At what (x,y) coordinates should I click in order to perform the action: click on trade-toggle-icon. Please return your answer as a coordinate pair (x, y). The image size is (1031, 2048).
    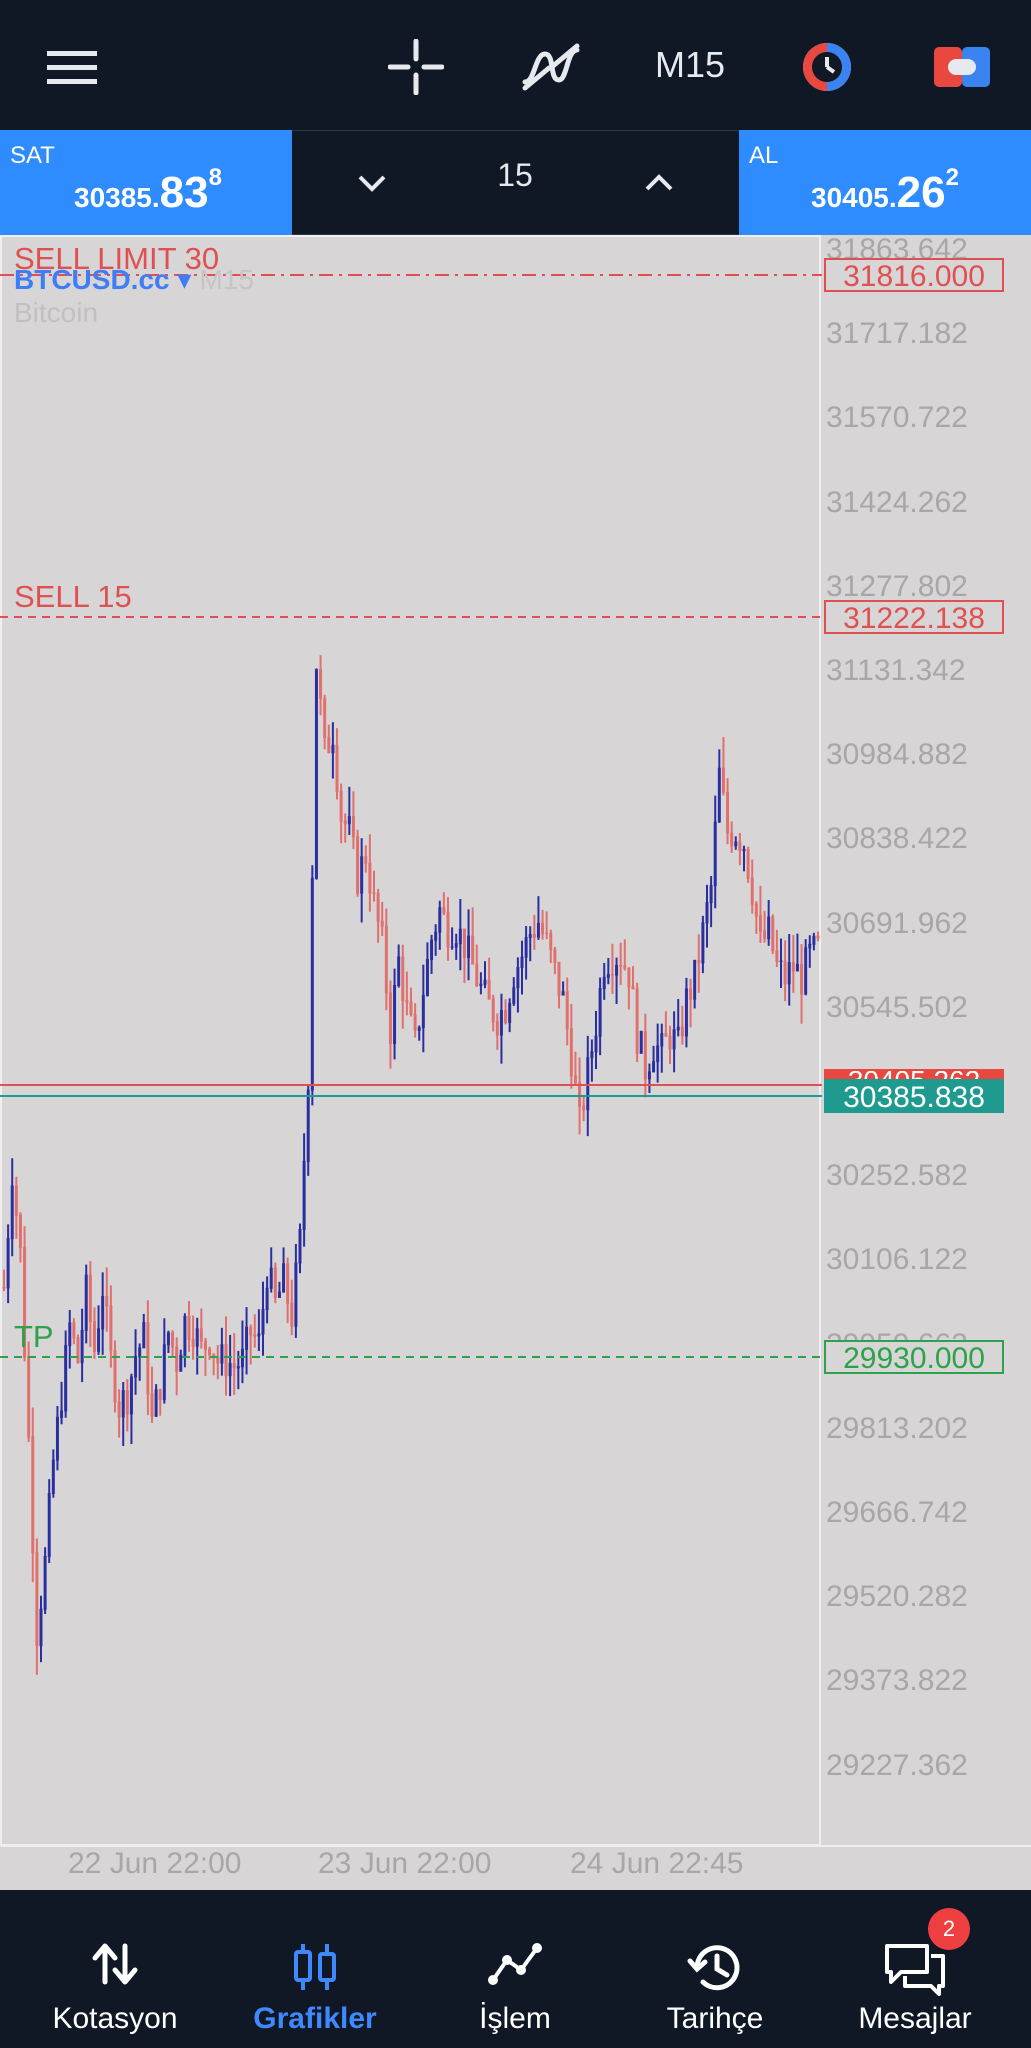
    Looking at the image, I should click on (962, 67).